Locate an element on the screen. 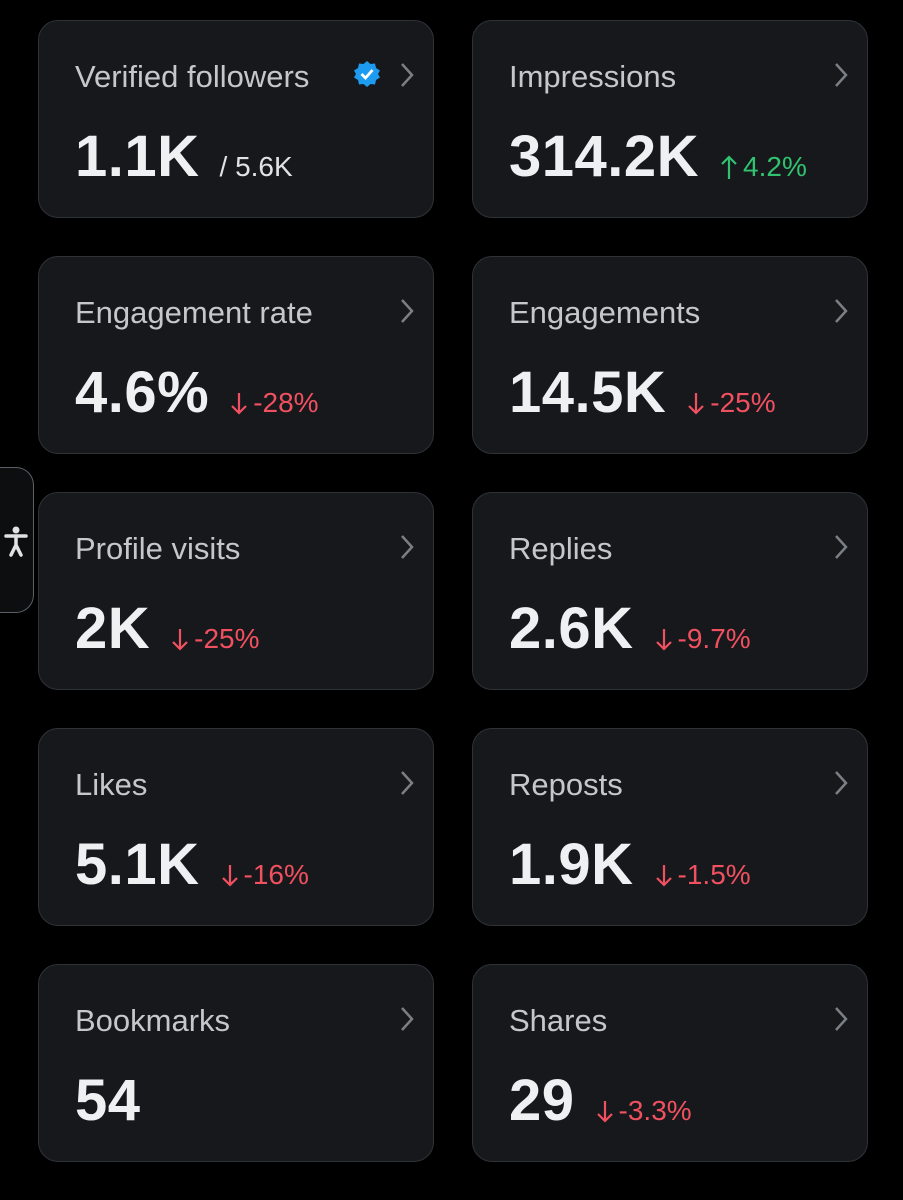 The width and height of the screenshot is (903, 1200). metric-value: 14.5K is located at coordinates (588, 392).